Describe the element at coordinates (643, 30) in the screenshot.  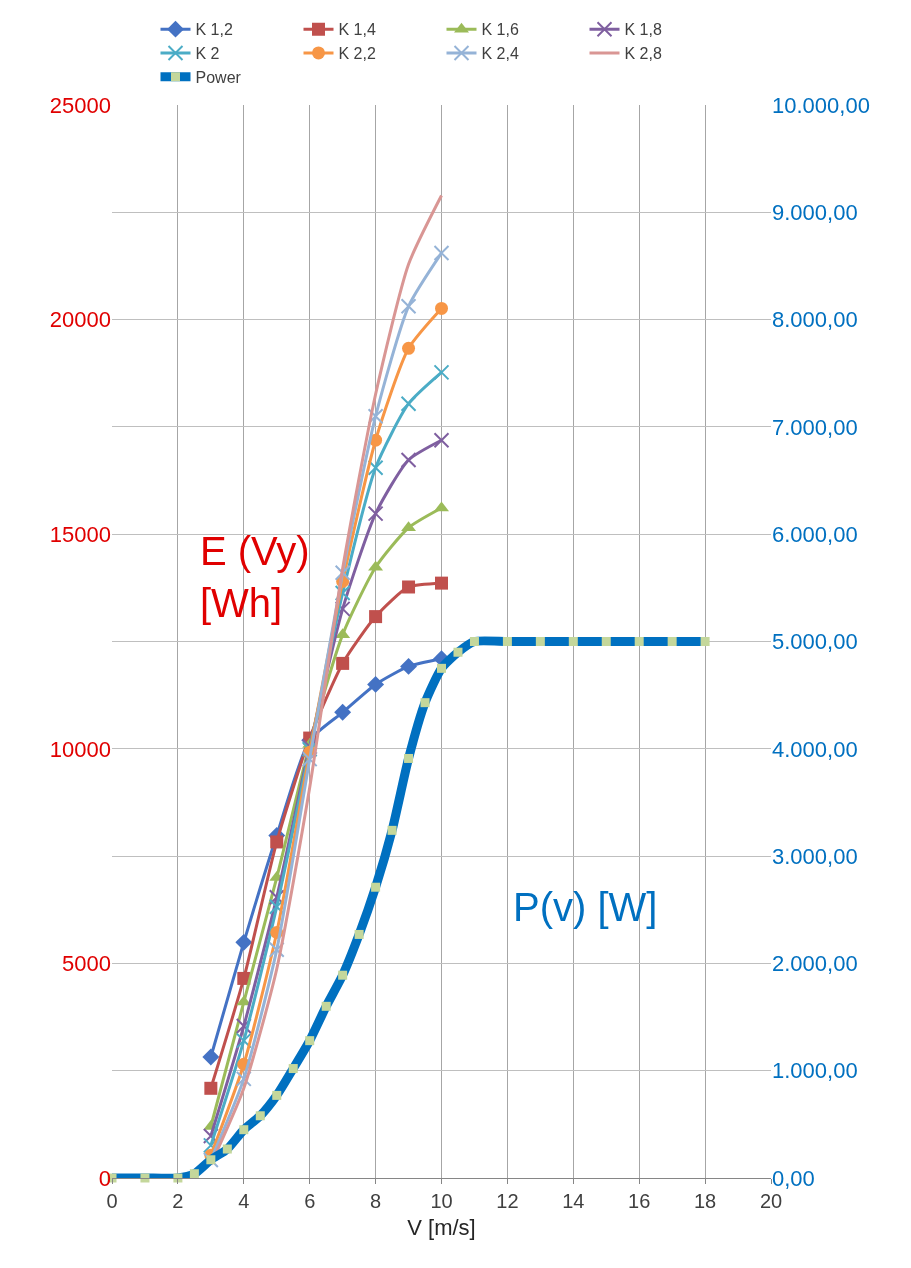
I see `legend-label: K 1,8` at that location.